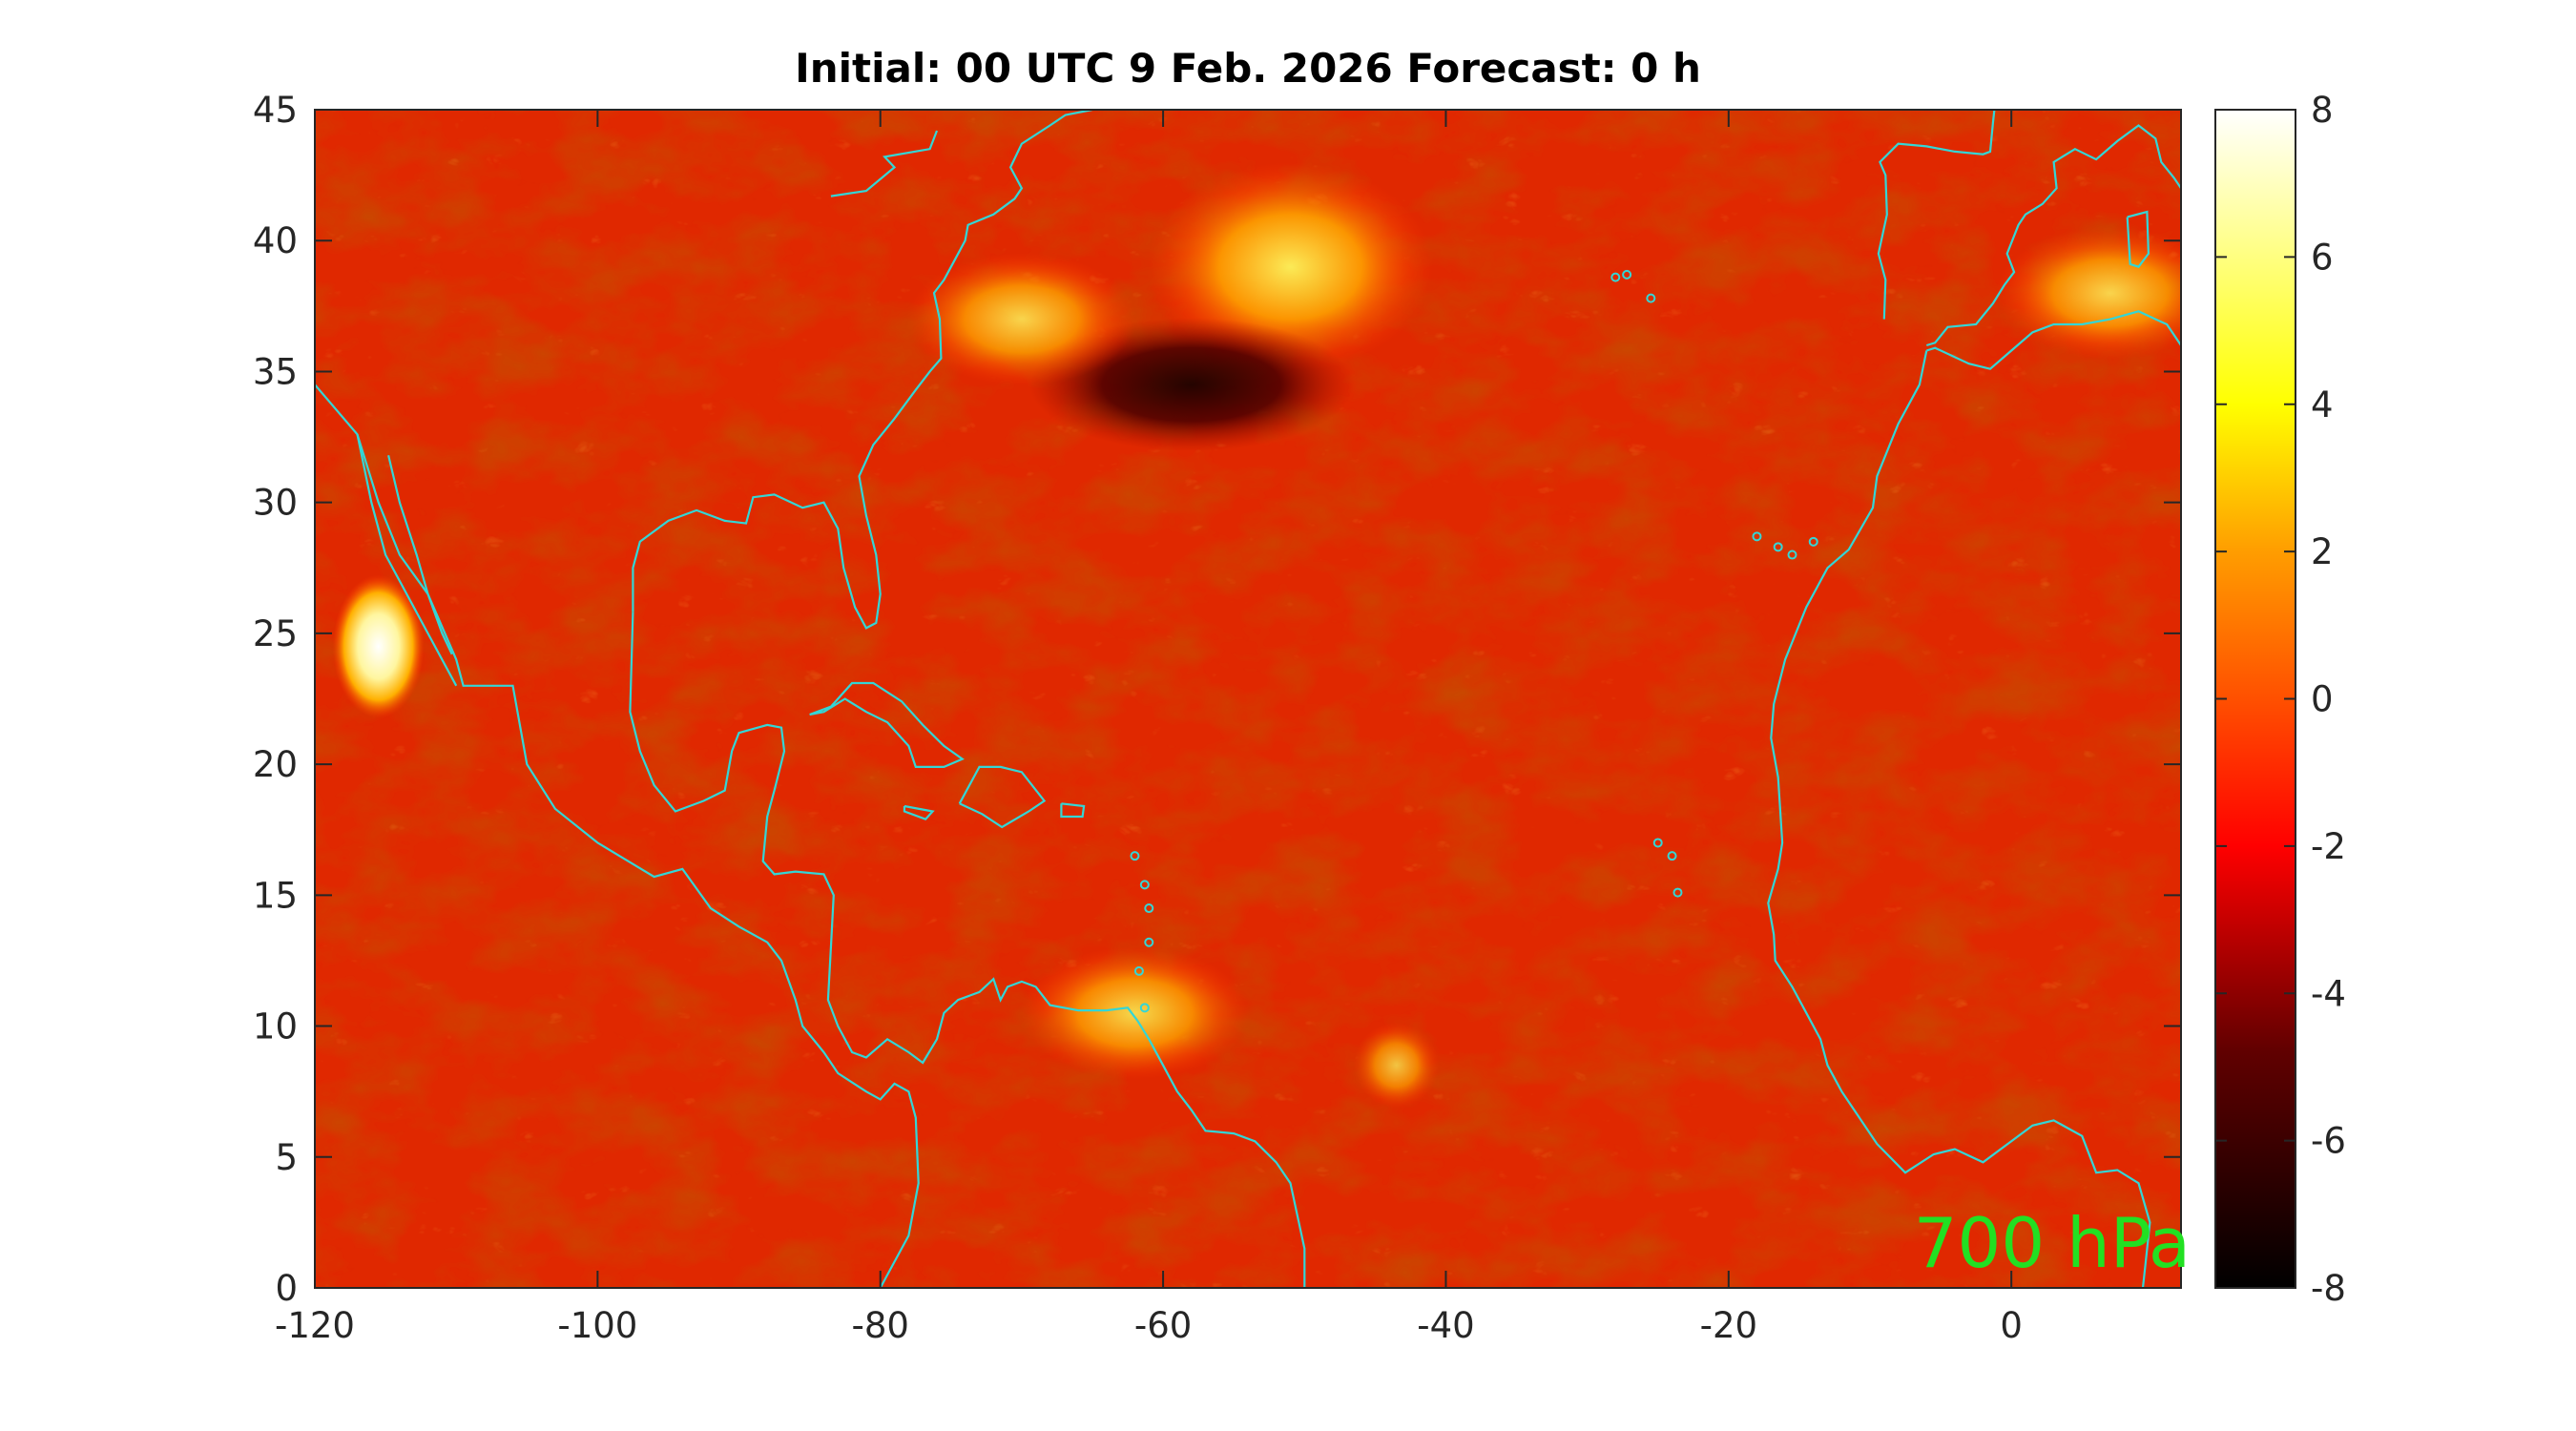 The width and height of the screenshot is (2576, 1431). Describe the element at coordinates (275, 240) in the screenshot. I see `y-tick-label: 40` at that location.